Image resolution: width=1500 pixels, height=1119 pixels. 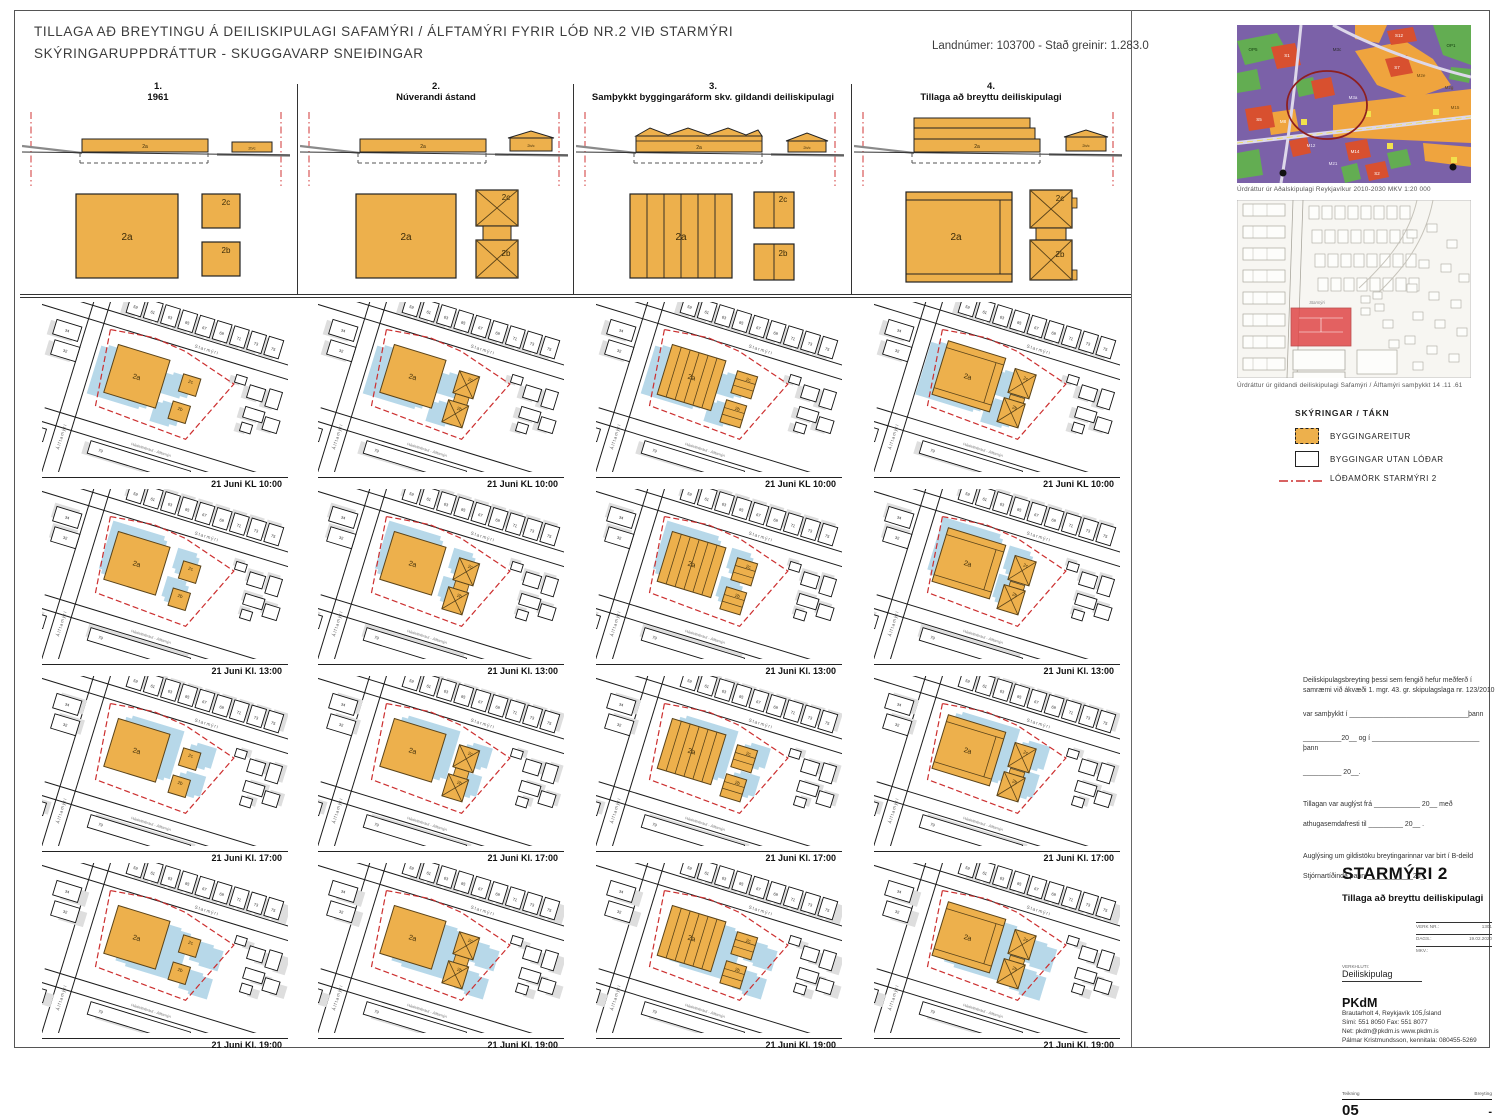 I want to click on section-diagram-1961: 2a 2b/c 2a 2c 2b, so click(x=156, y=201).